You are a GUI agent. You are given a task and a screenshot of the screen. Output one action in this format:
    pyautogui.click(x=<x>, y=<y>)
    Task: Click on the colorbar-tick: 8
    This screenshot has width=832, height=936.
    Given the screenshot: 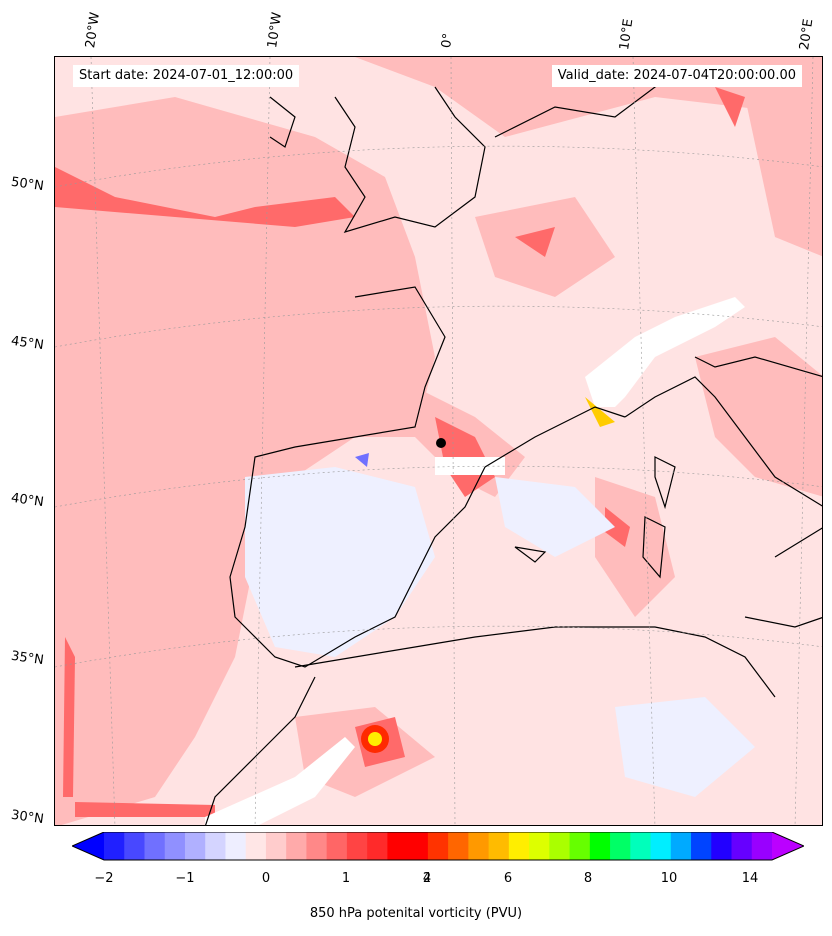 What is the action you would take?
    pyautogui.click(x=588, y=878)
    